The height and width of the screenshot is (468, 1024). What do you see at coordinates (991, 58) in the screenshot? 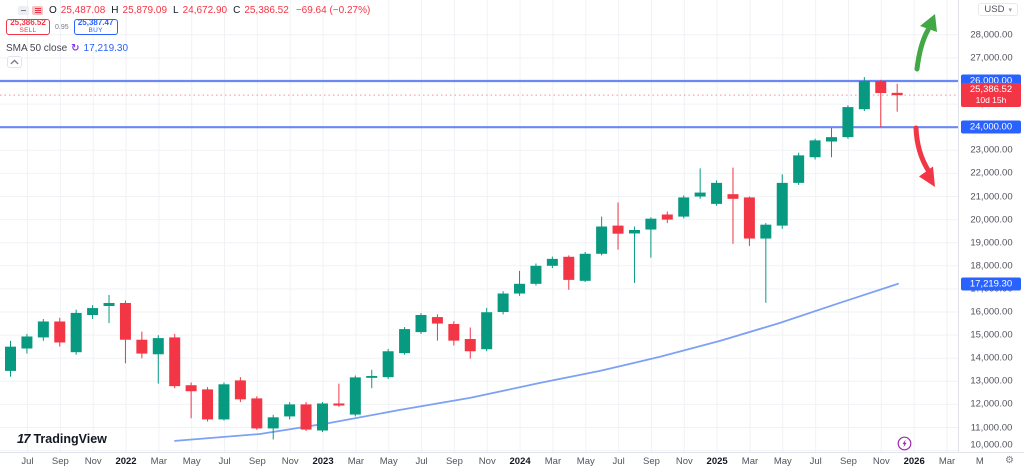
I see `price-tick-label: 27,000.00` at bounding box center [991, 58].